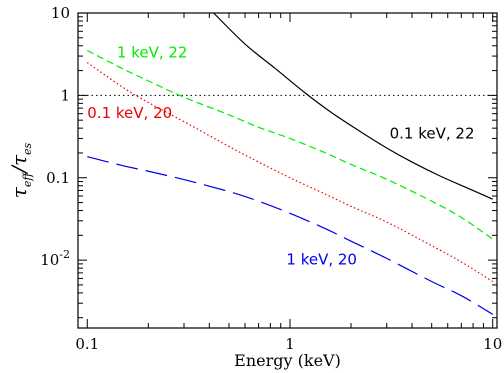 The image size is (504, 373). Describe the element at coordinates (152, 52) in the screenshot. I see `annotation-label-0: 1 keV, 22` at that location.